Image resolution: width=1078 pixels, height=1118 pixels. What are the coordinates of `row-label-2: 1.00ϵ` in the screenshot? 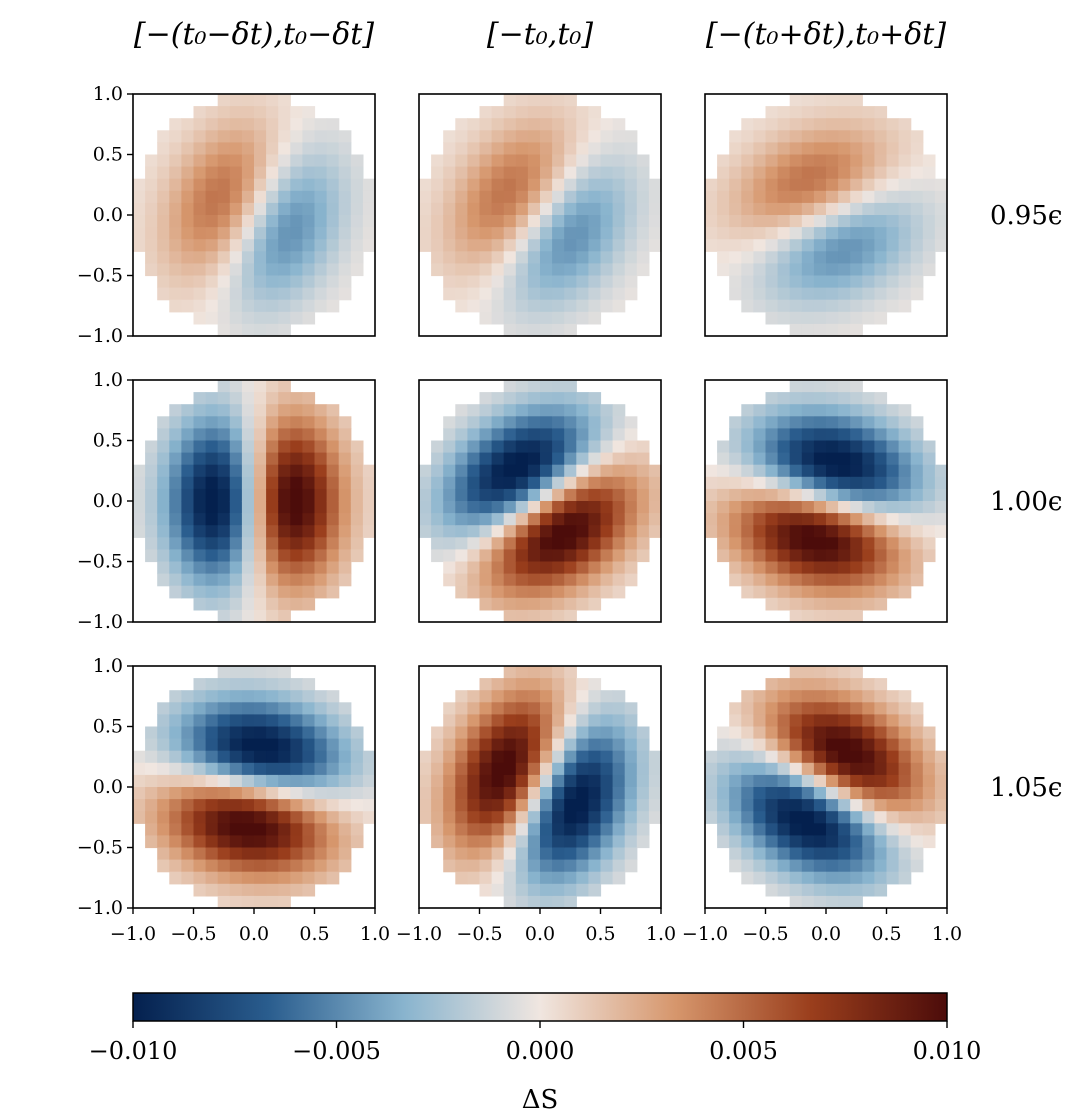 It's located at (1026, 502).